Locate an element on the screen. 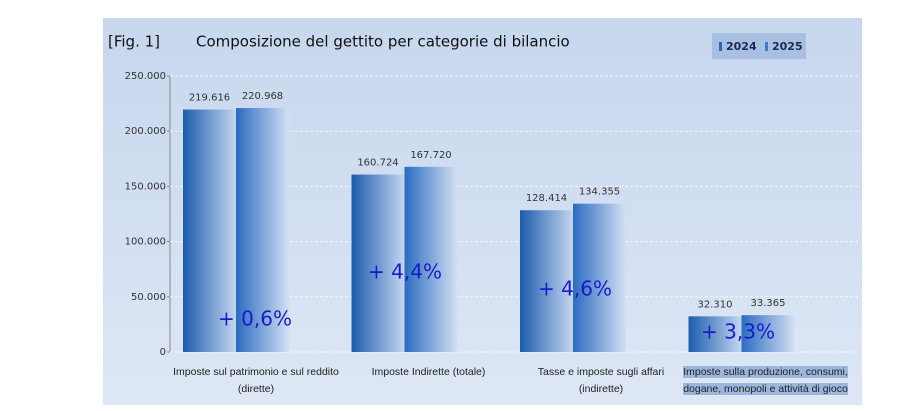 Image resolution: width=917 pixels, height=411 pixels. x-tick-label: Imposte Indirette (totale) is located at coordinates (429, 372).